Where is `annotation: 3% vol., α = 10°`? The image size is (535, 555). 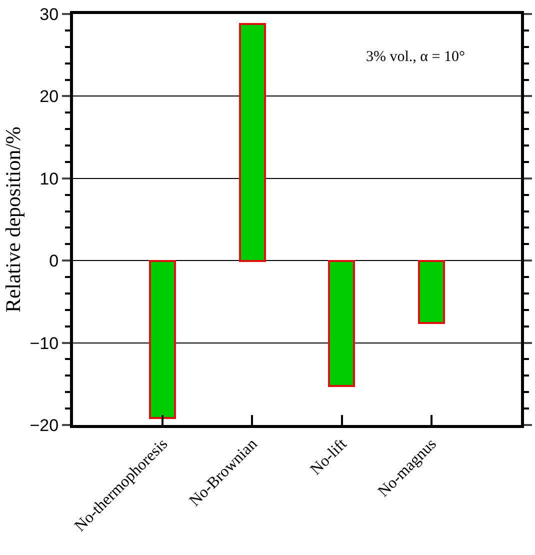 annotation: 3% vol., α = 10° is located at coordinates (415, 57).